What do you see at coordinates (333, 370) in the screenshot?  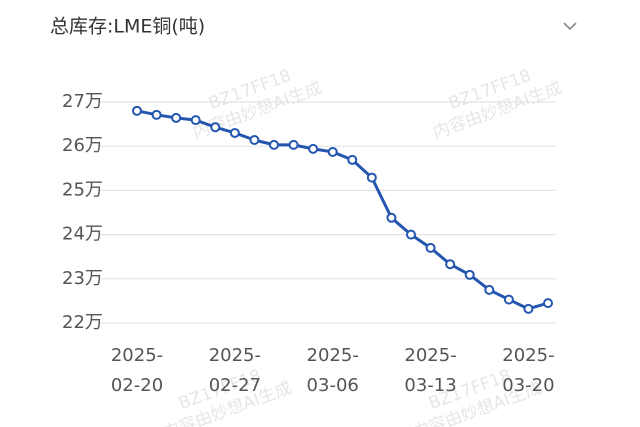 I see `x-tick-label: 2025- 03-06` at bounding box center [333, 370].